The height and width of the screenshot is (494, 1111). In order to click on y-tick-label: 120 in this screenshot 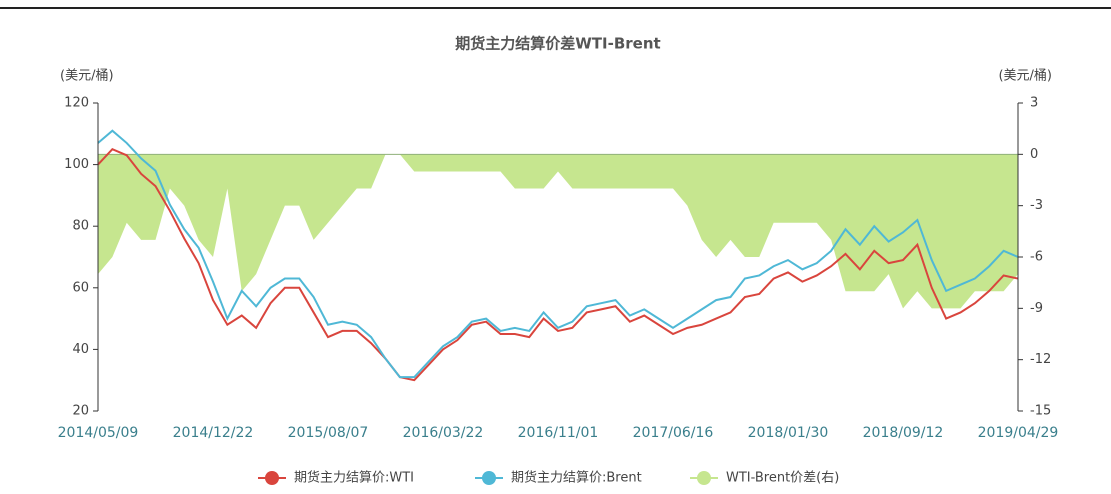, I will do `click(76, 103)`.